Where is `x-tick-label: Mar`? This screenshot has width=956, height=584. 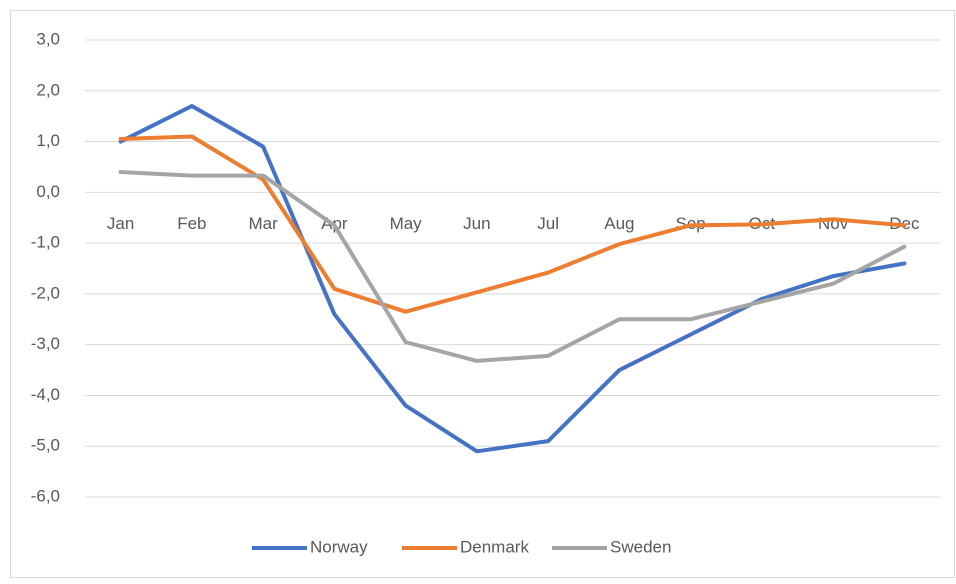 x-tick-label: Mar is located at coordinates (263, 223).